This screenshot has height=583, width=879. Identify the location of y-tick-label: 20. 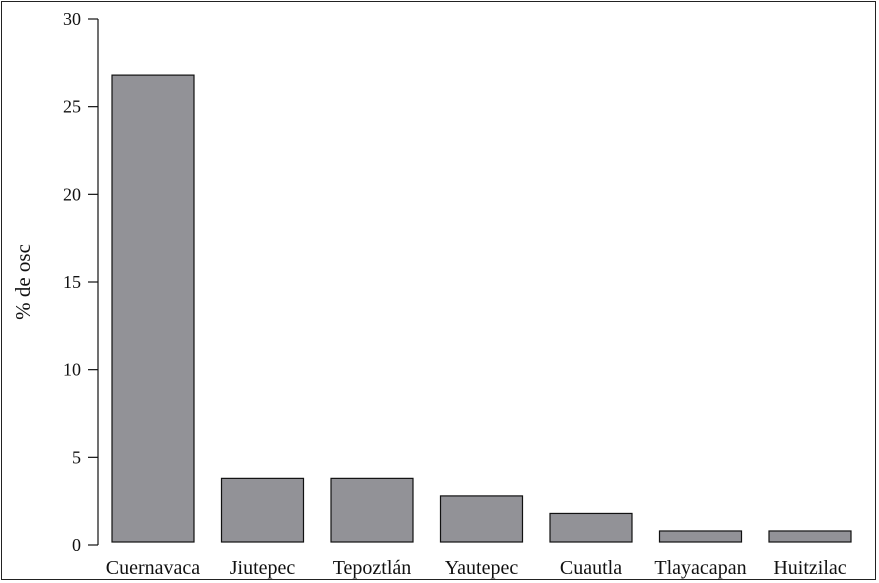
(72, 194).